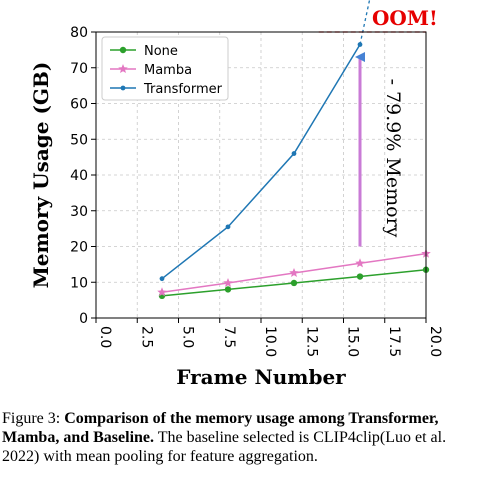 This screenshot has height=504, width=484. Describe the element at coordinates (229, 337) in the screenshot. I see `x-tick-label: 7.5` at that location.